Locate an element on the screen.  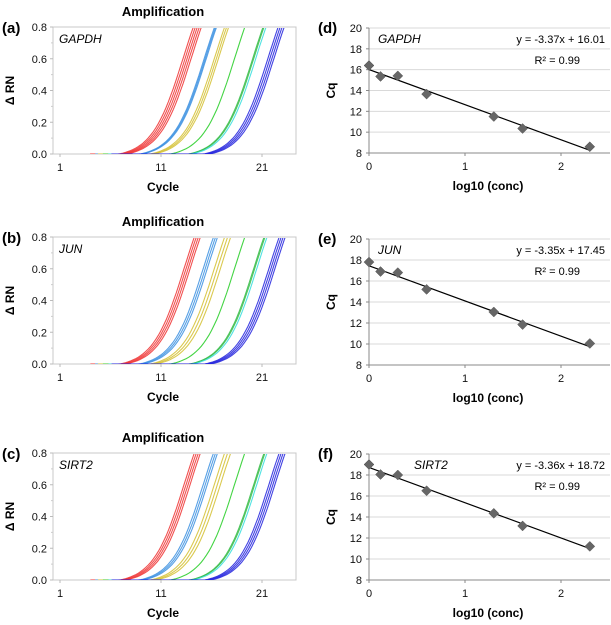
x-tick-label: 2 is located at coordinates (561, 167).